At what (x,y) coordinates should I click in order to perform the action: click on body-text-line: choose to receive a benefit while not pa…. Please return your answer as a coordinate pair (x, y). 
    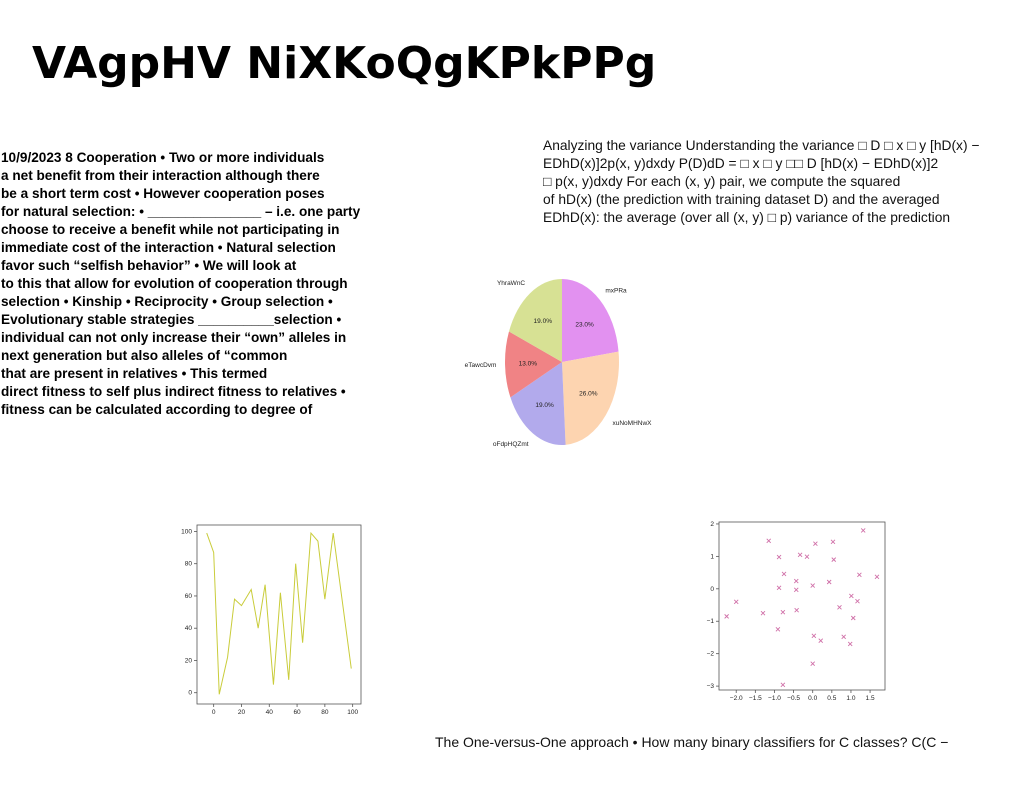
    Looking at the image, I should click on (170, 229).